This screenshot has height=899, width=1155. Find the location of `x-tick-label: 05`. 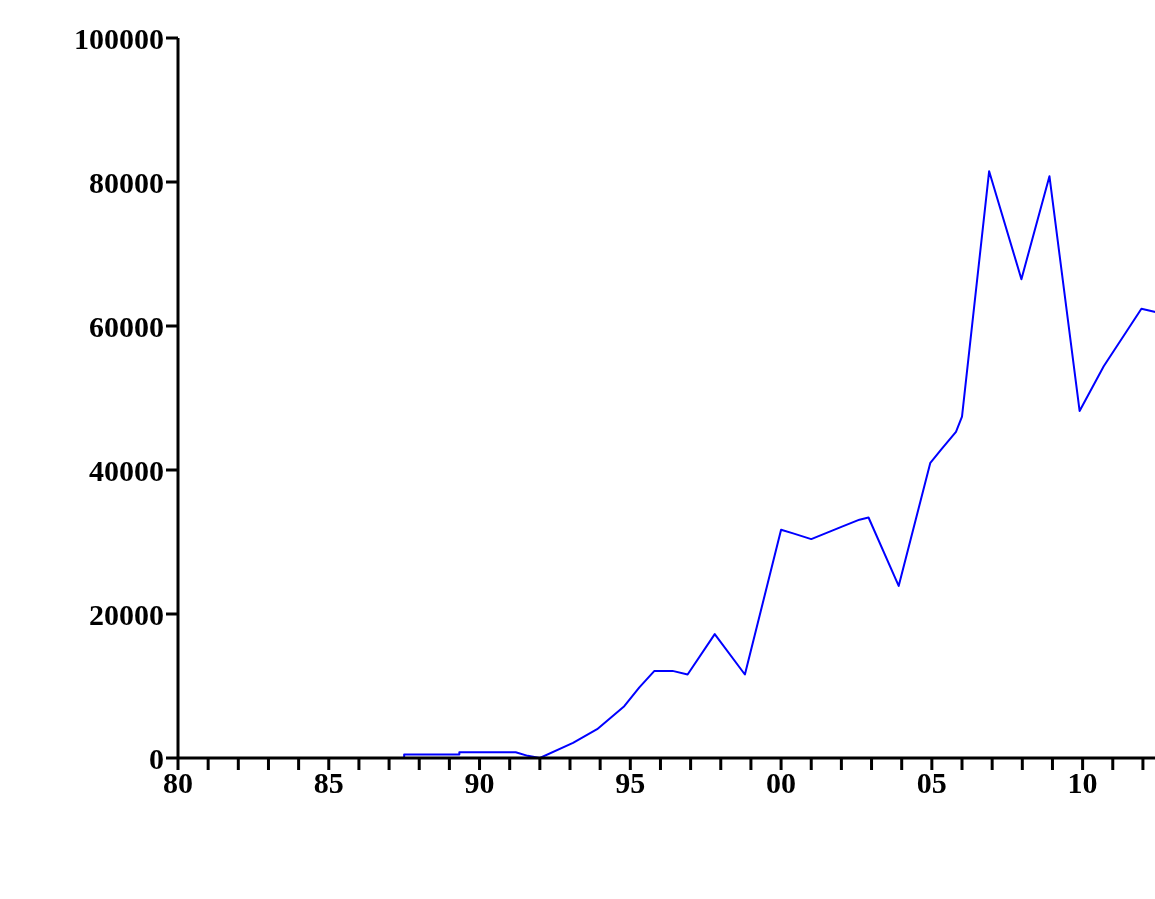

x-tick-label: 05 is located at coordinates (931, 783).